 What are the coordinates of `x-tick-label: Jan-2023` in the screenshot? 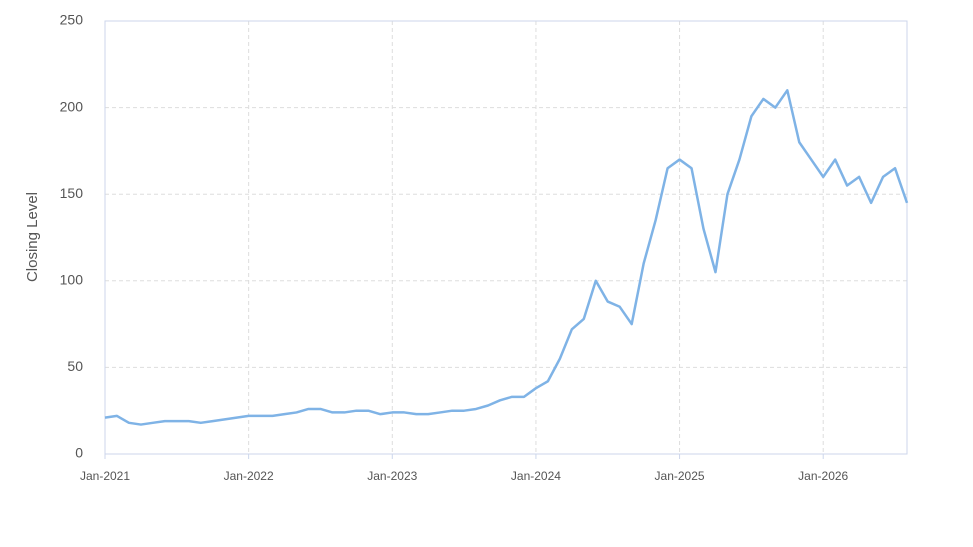 It's located at (392, 476).